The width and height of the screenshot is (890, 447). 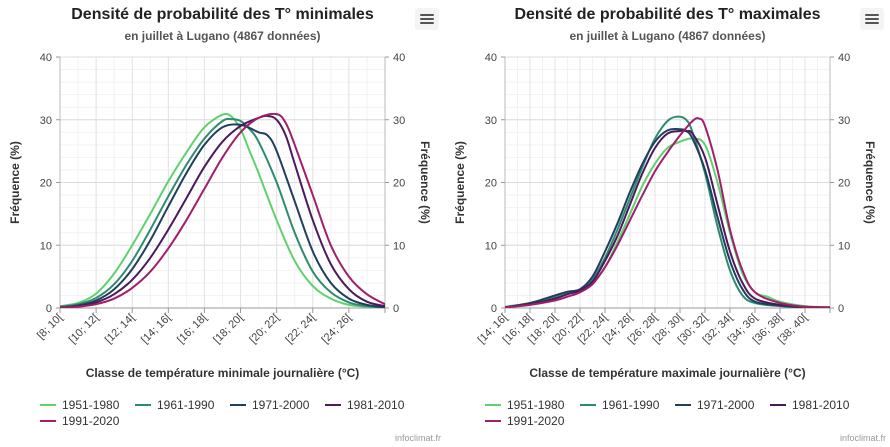 What do you see at coordinates (264, 329) in the screenshot?
I see `x-tick-label: [20; 22[` at bounding box center [264, 329].